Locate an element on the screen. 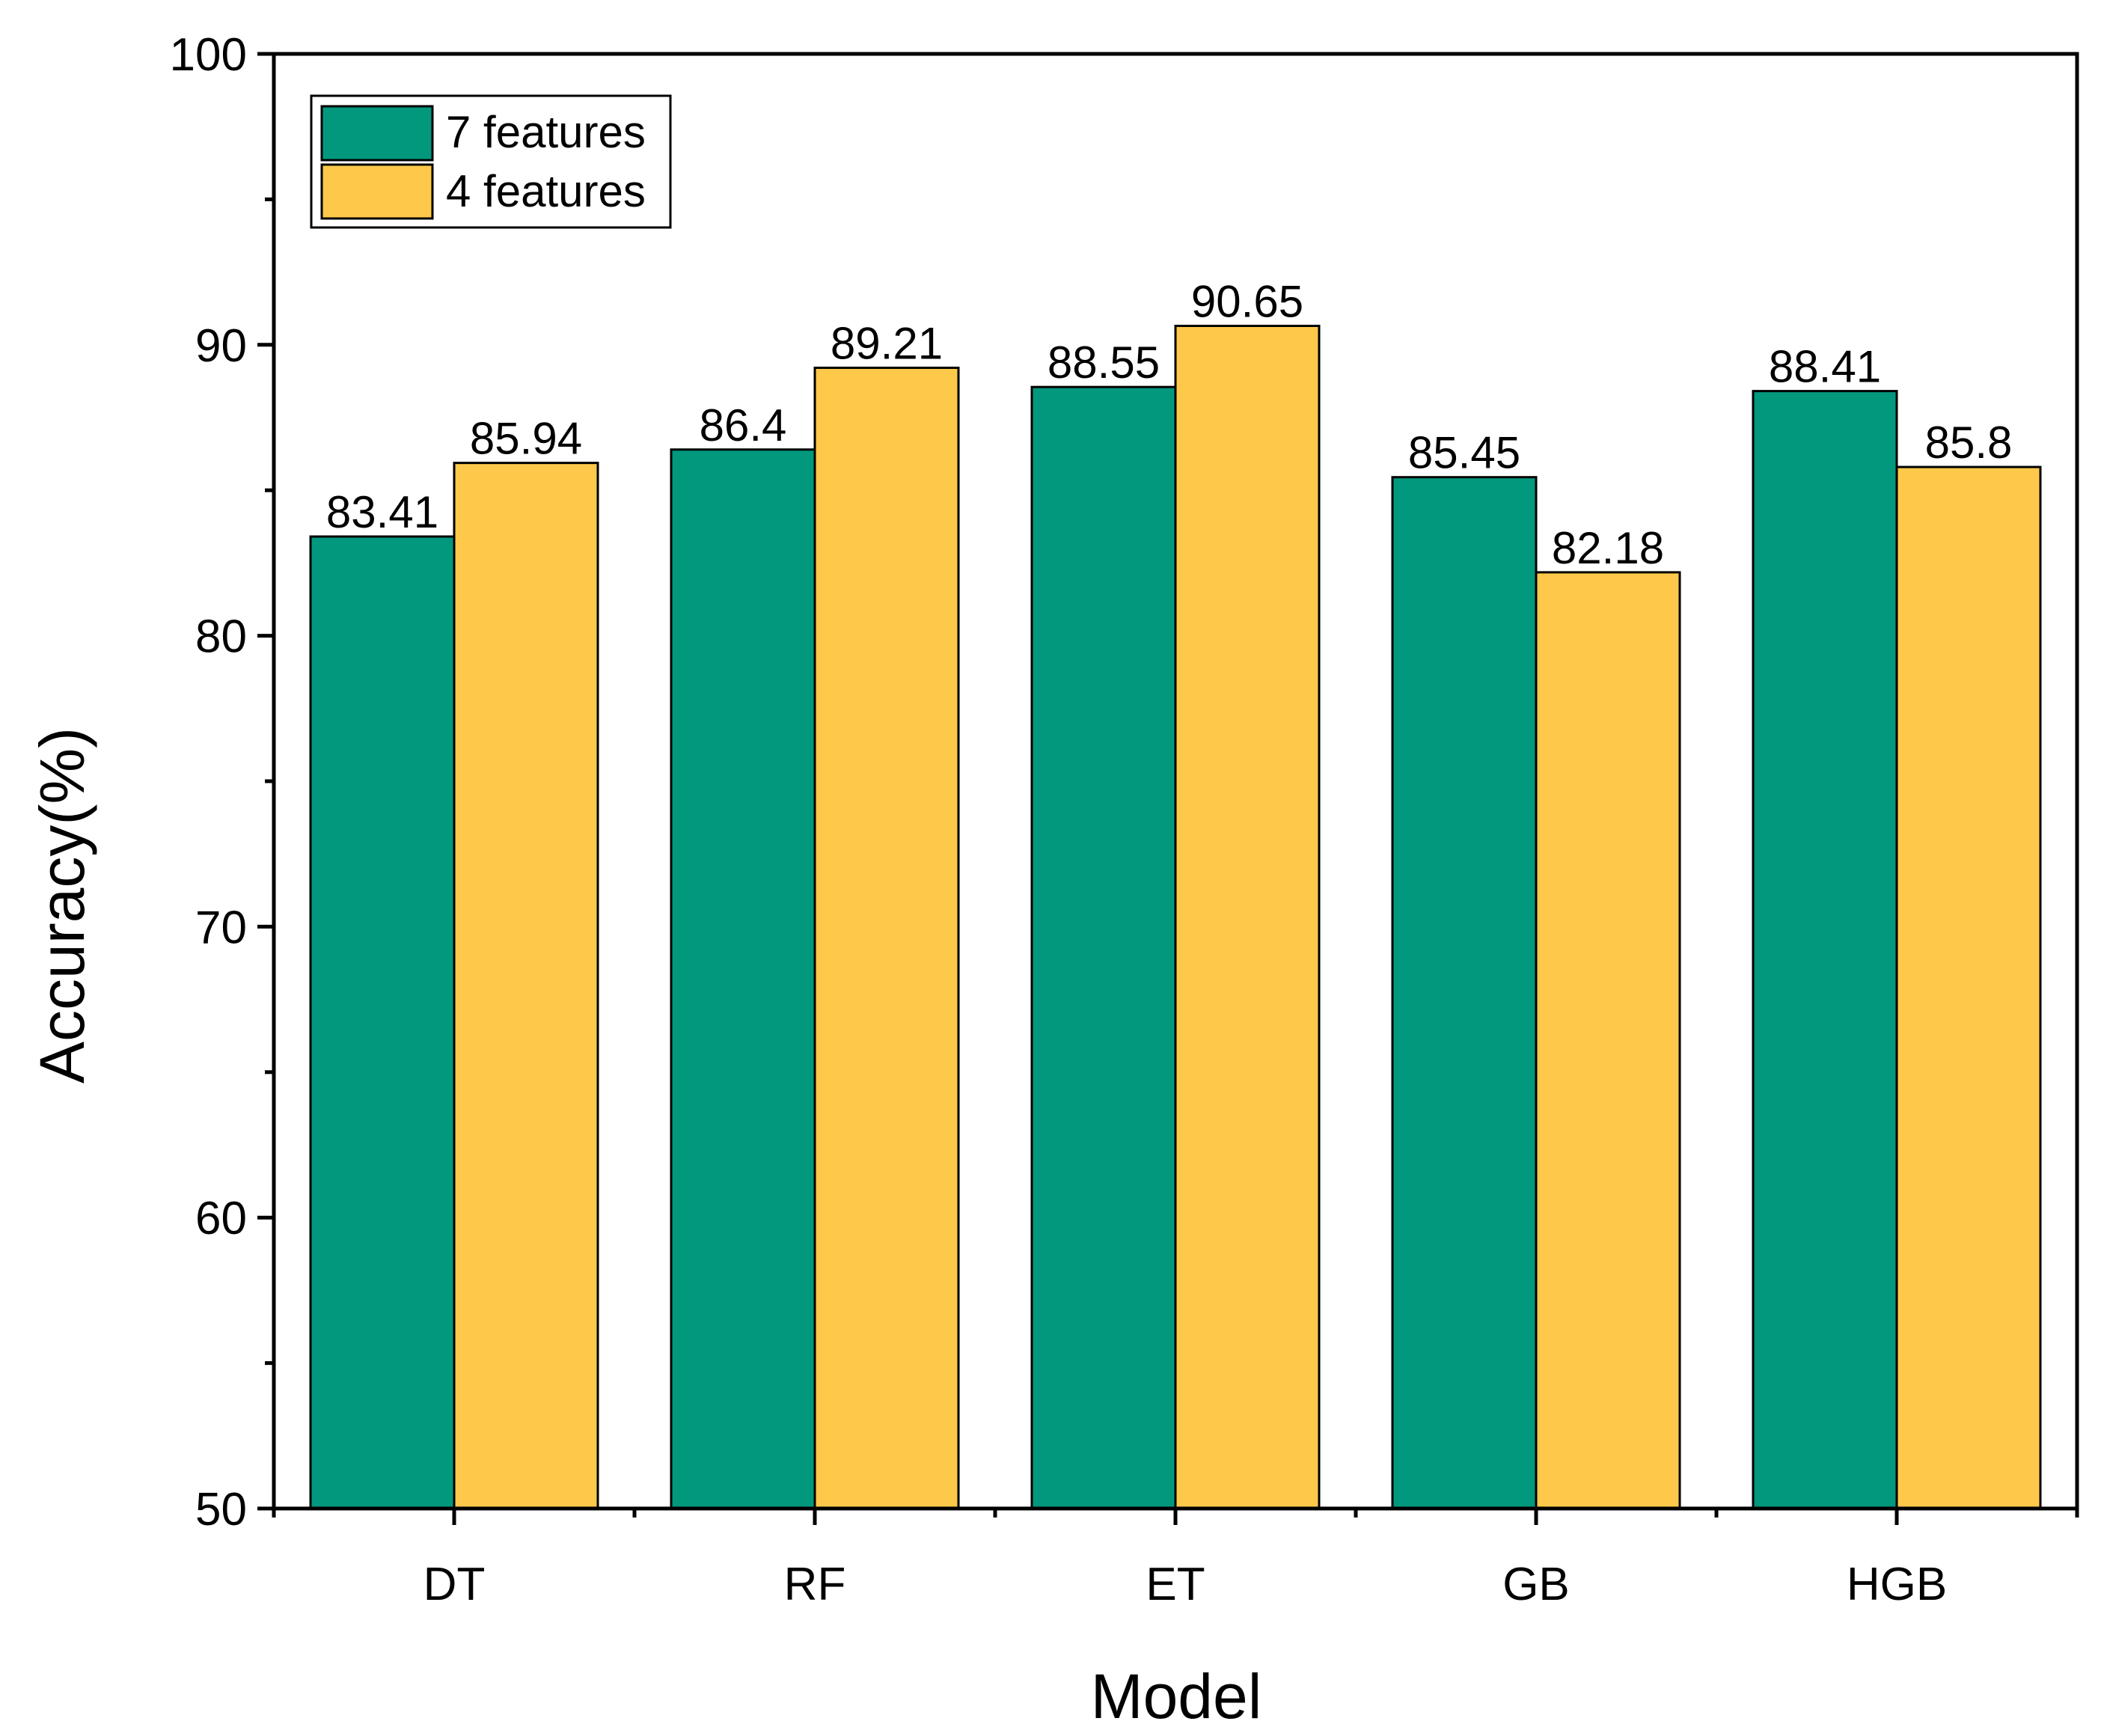 The height and width of the screenshot is (1736, 2104). y-tick-label-60: 60 is located at coordinates (221, 1218).